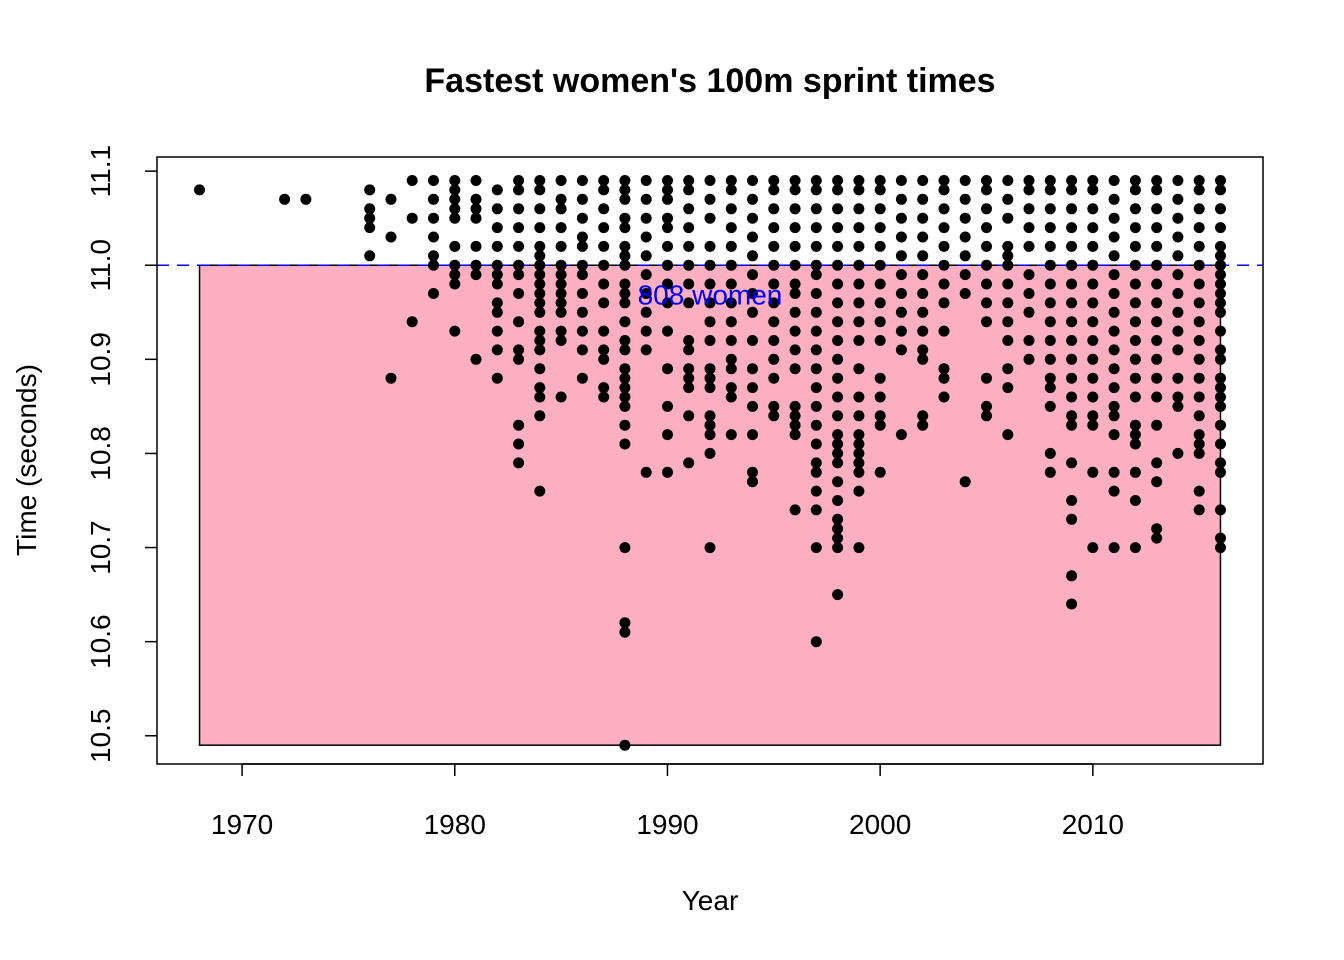 The image size is (1344, 960). I want to click on y-tick-label: 10.5, so click(100, 736).